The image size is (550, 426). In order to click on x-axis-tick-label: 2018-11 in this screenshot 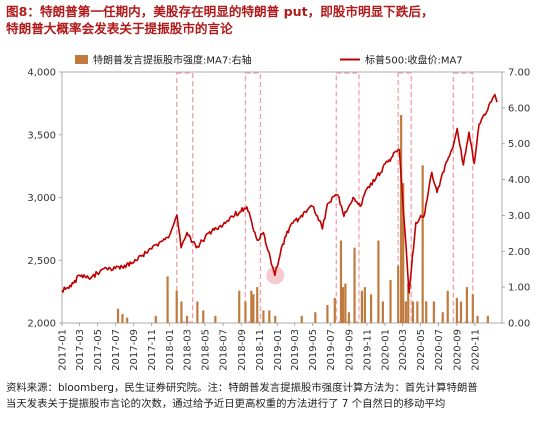, I will do `click(260, 350)`.